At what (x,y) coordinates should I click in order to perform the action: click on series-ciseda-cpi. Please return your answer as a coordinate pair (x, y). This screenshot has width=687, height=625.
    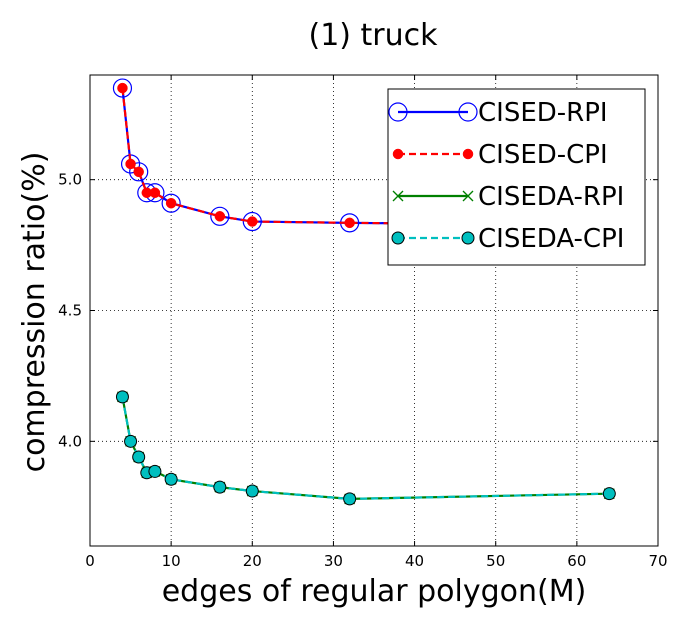
    Looking at the image, I should click on (365, 448).